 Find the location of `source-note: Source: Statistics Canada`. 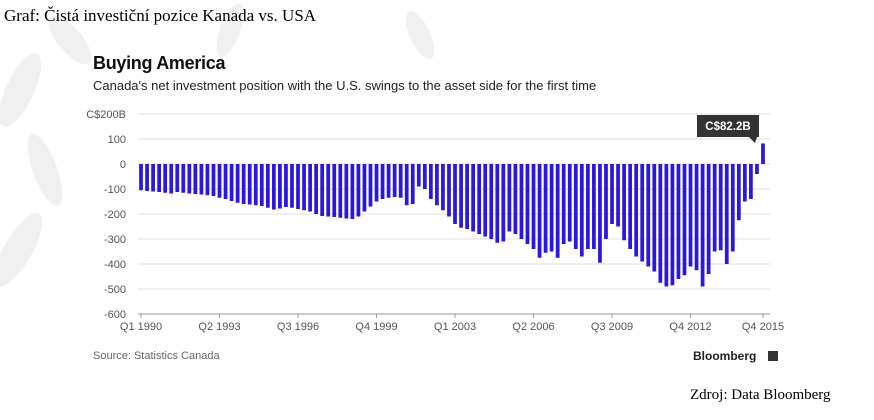

source-note: Source: Statistics Canada is located at coordinates (156, 356).